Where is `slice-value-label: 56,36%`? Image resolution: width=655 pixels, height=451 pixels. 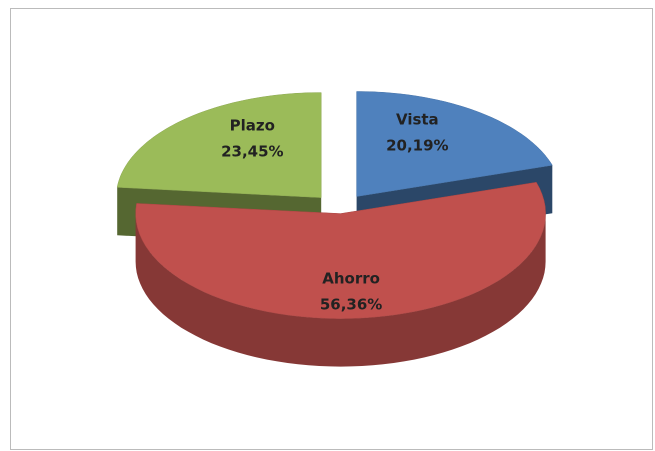 slice-value-label: 56,36% is located at coordinates (351, 304).